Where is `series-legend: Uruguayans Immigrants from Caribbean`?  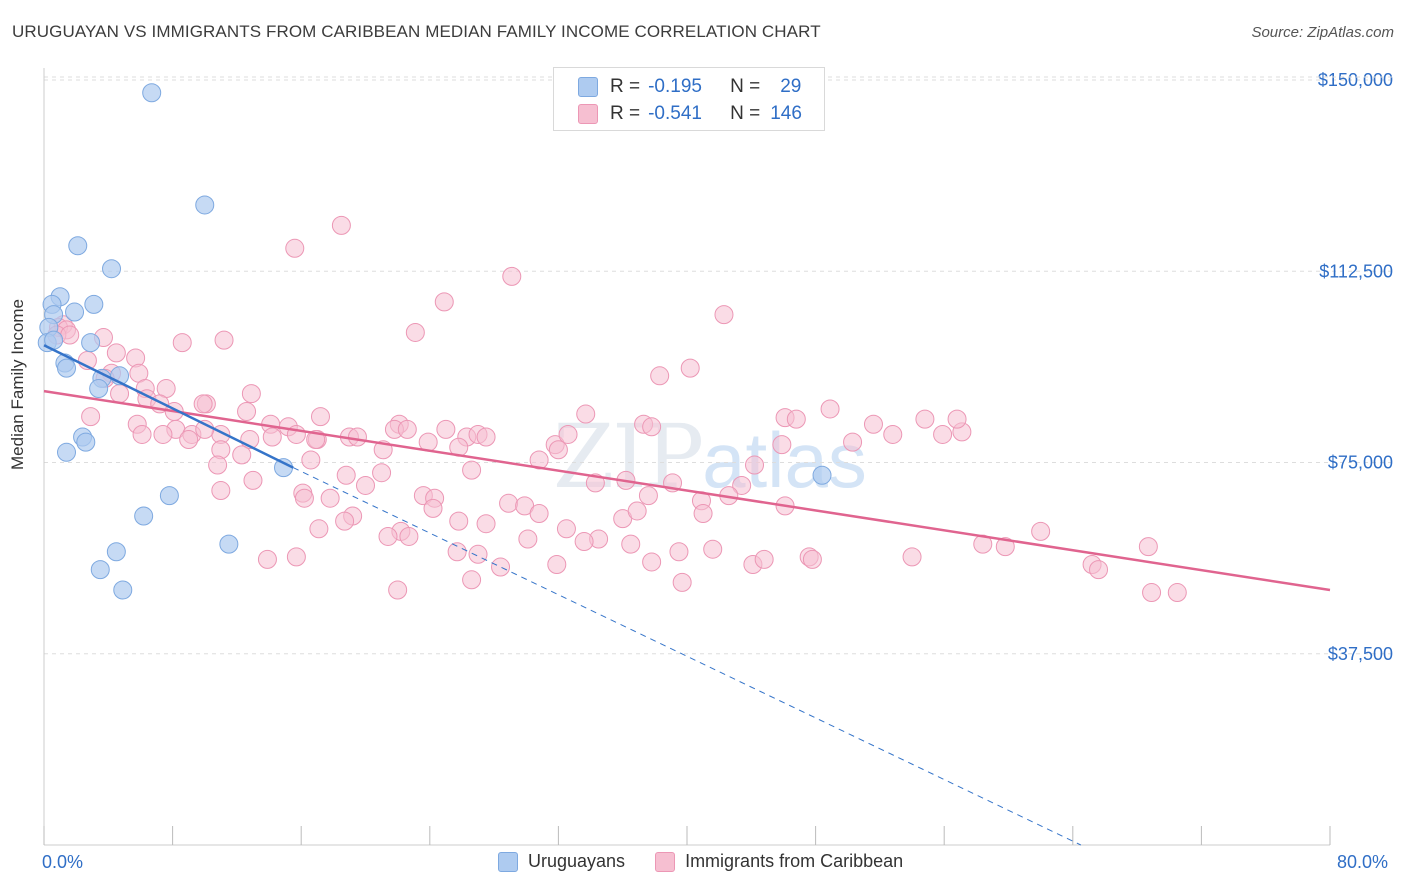
series-legend: Uruguayans Immigrants from Caribbean is located at coordinates (715, 861).